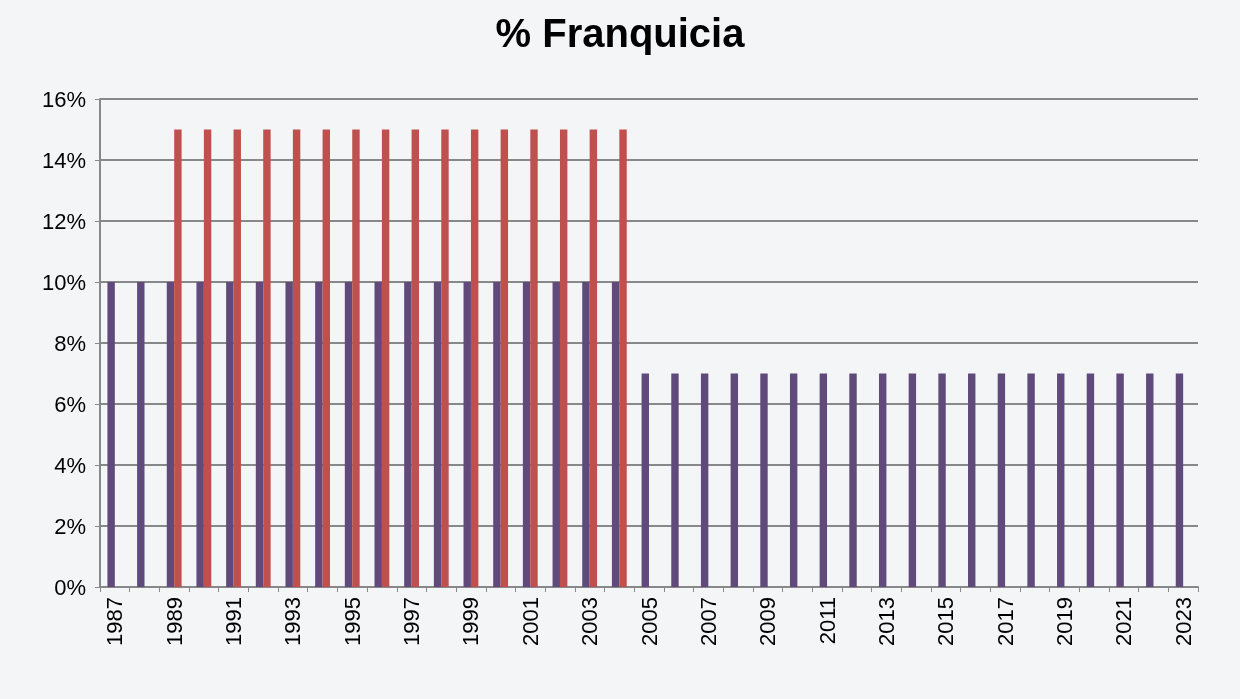  Describe the element at coordinates (70, 343) in the screenshot. I see `y-tick-label: 8%` at that location.